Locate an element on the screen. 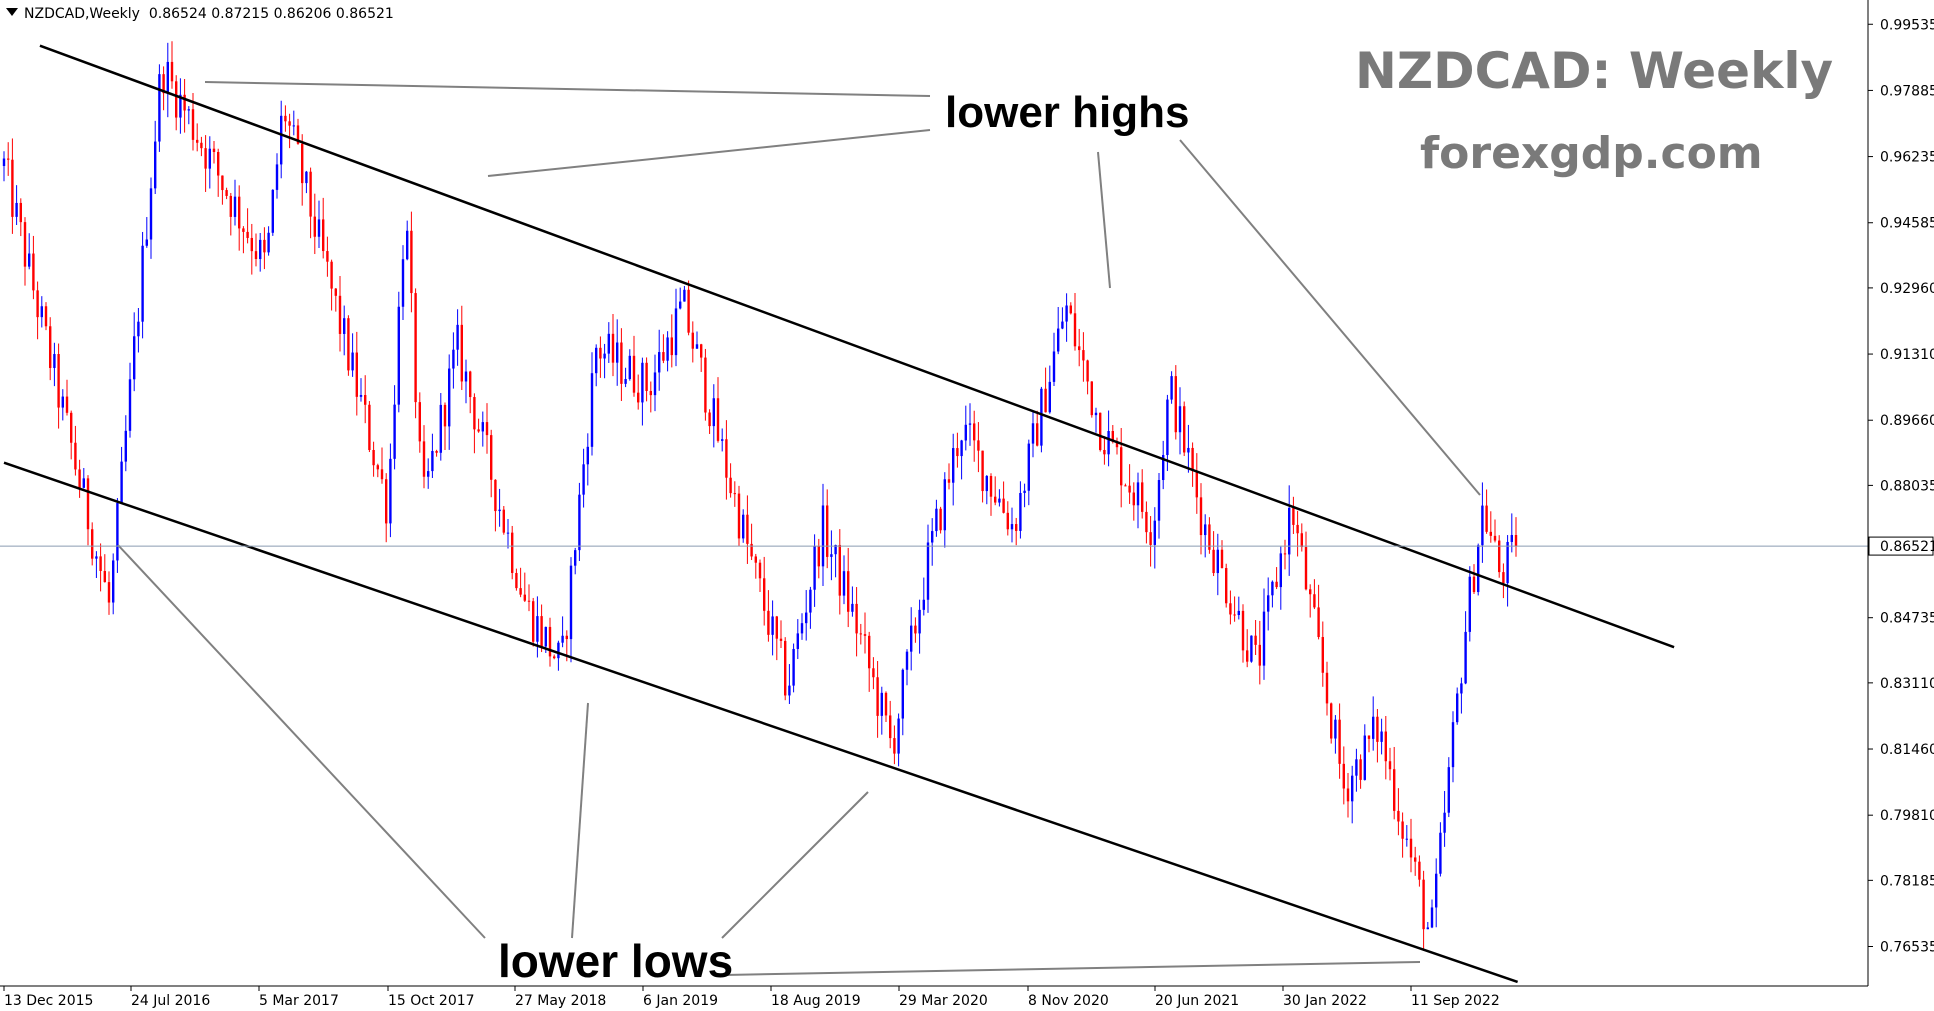 This screenshot has width=1934, height=1011. y-tick-label: 0.97885 is located at coordinates (1907, 91).